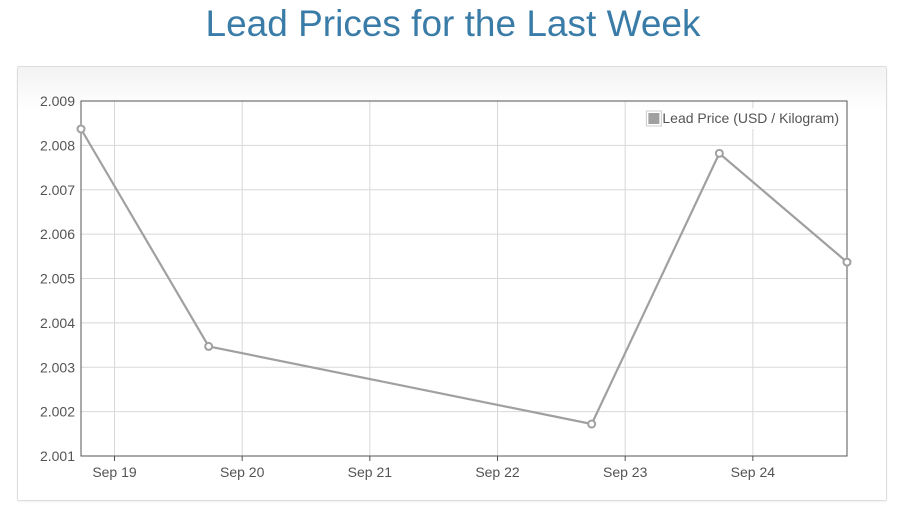 This screenshot has height=515, width=906. What do you see at coordinates (497, 472) in the screenshot?
I see `x-tick-label: Sep 22` at bounding box center [497, 472].